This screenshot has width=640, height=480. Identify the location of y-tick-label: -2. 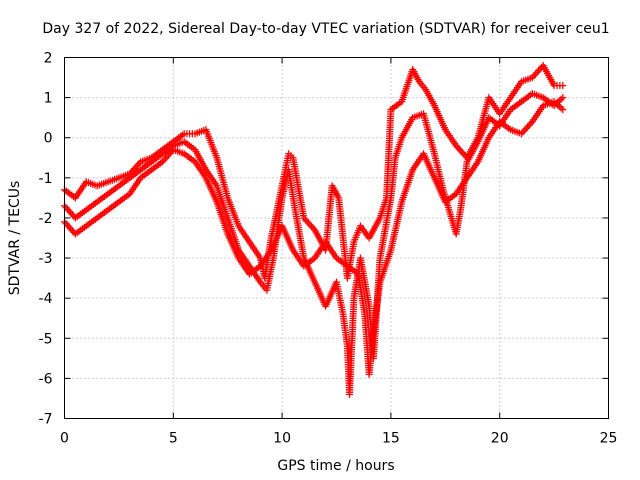
(46, 219).